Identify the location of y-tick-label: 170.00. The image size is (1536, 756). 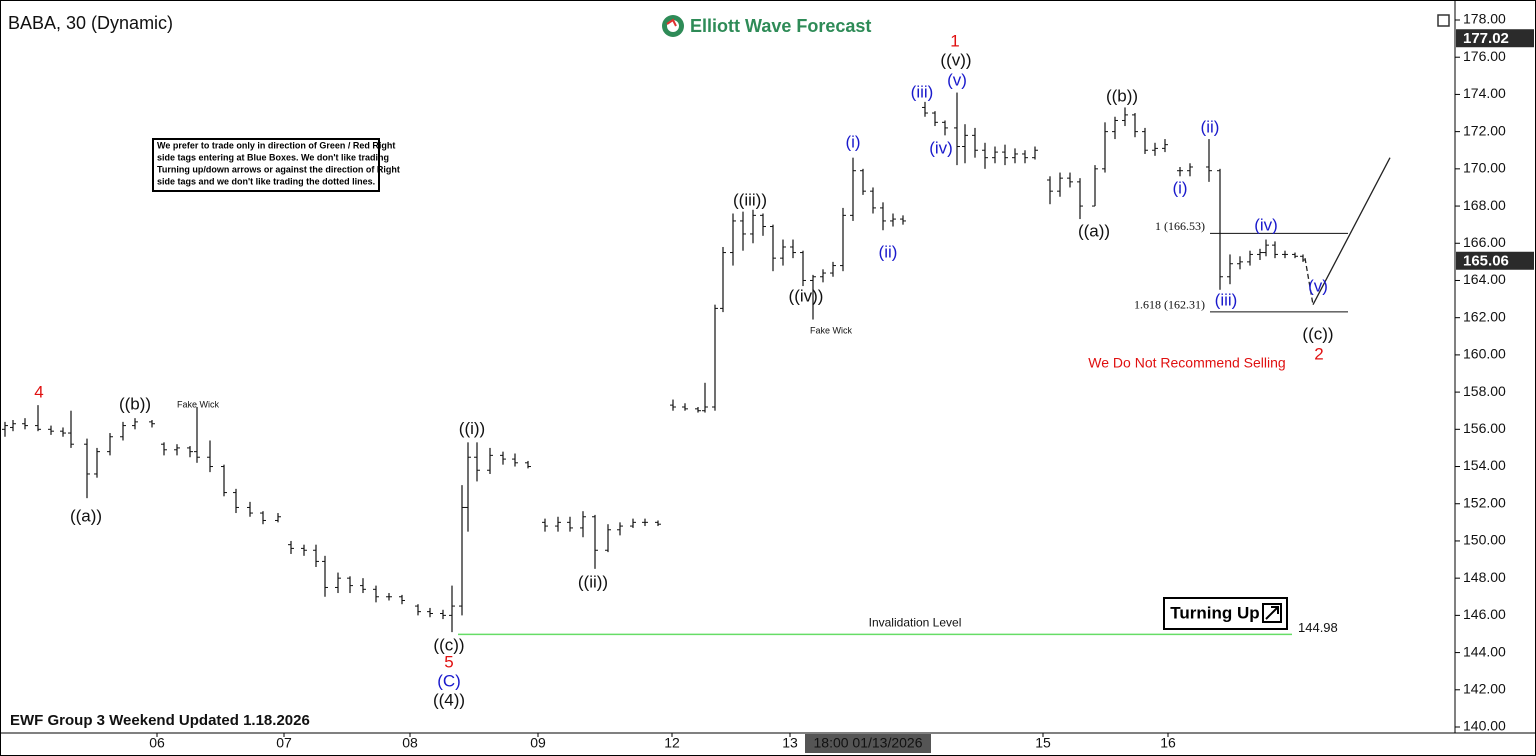
(1484, 168).